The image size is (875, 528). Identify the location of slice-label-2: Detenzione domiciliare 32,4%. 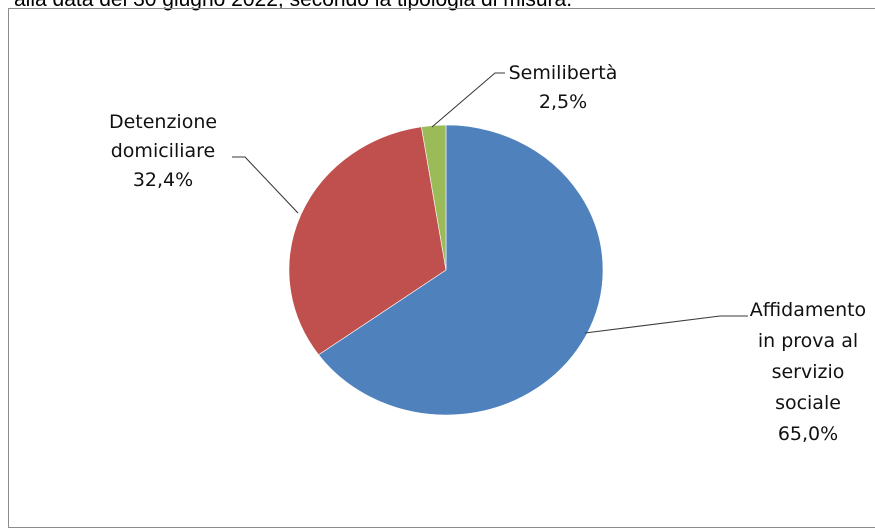
(163, 151).